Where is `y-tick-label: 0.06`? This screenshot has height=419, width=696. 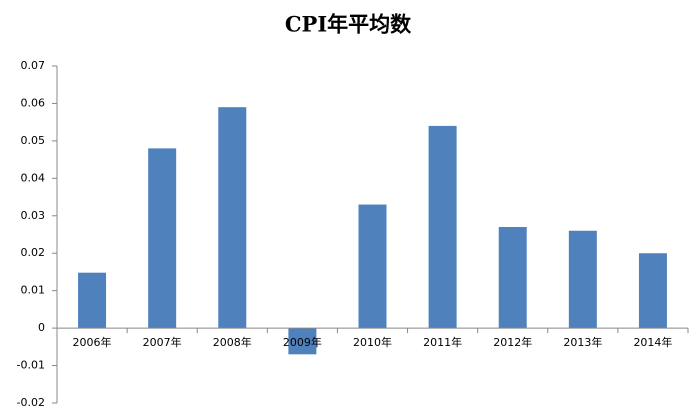
y-tick-label: 0.06 is located at coordinates (33, 102).